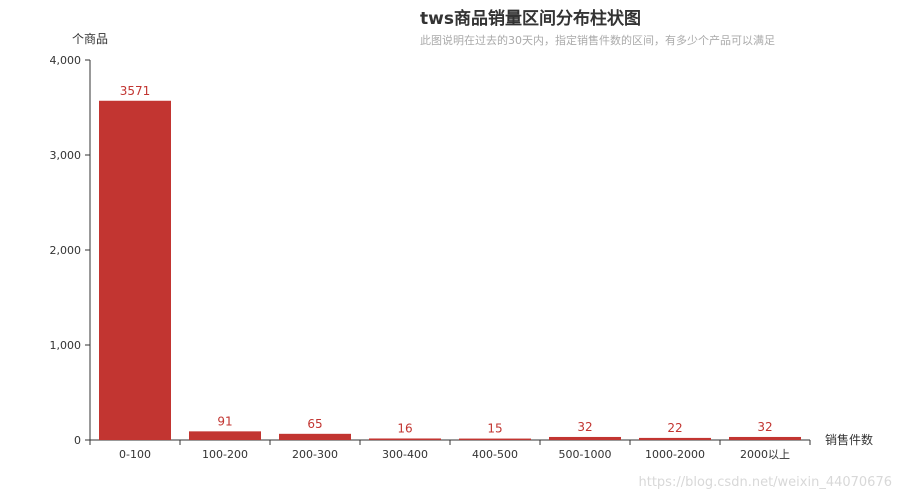 The image size is (900, 504). I want to click on chart-title: tws商品销量区间分布柱状图, so click(530, 19).